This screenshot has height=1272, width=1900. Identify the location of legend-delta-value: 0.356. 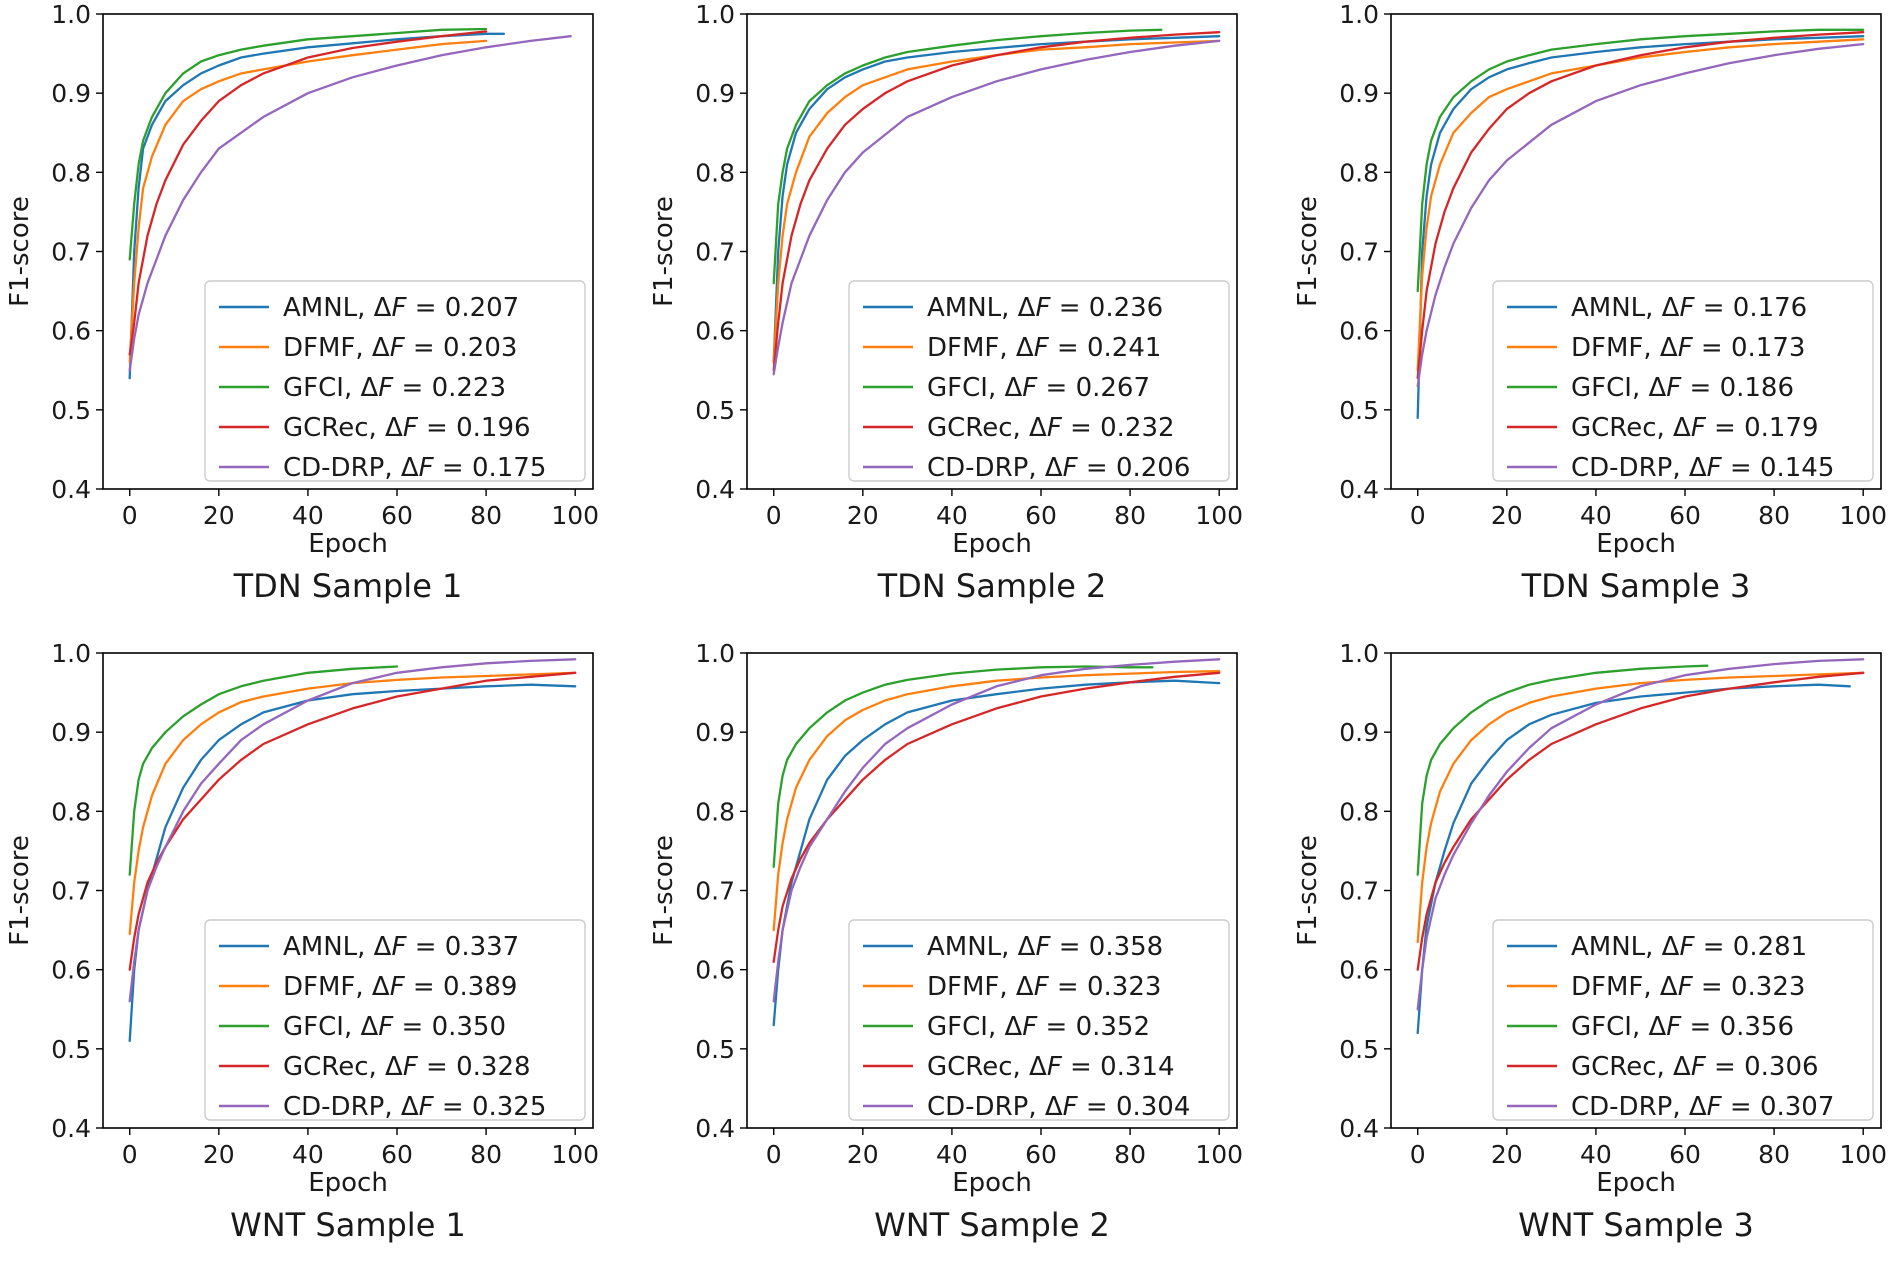
(1757, 1027).